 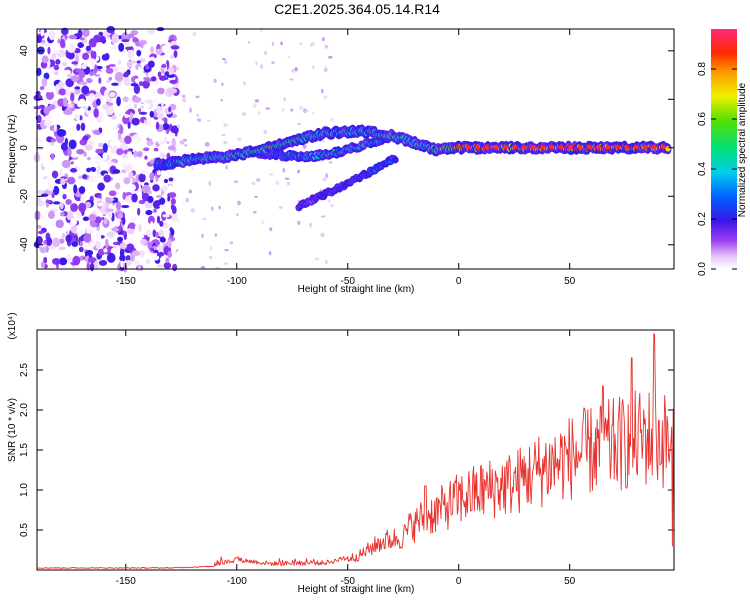 I want to click on y-tick-label: -20, so click(x=24, y=196).